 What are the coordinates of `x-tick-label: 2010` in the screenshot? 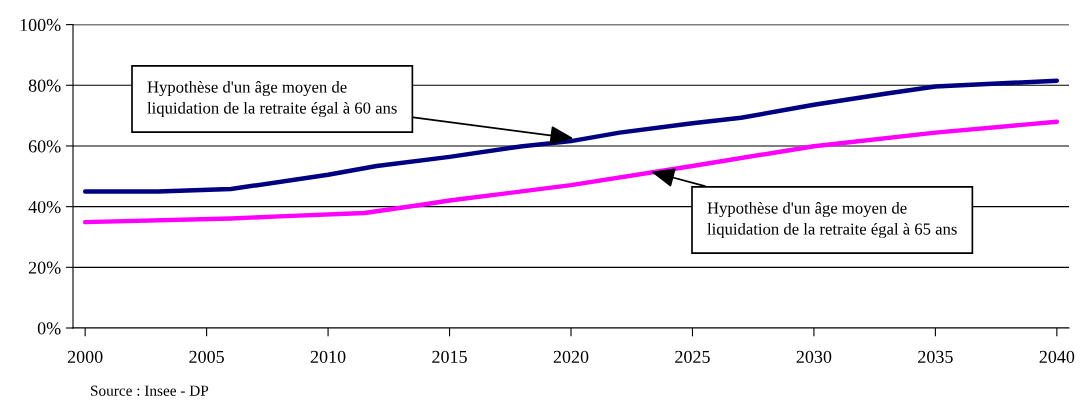 It's located at (328, 356).